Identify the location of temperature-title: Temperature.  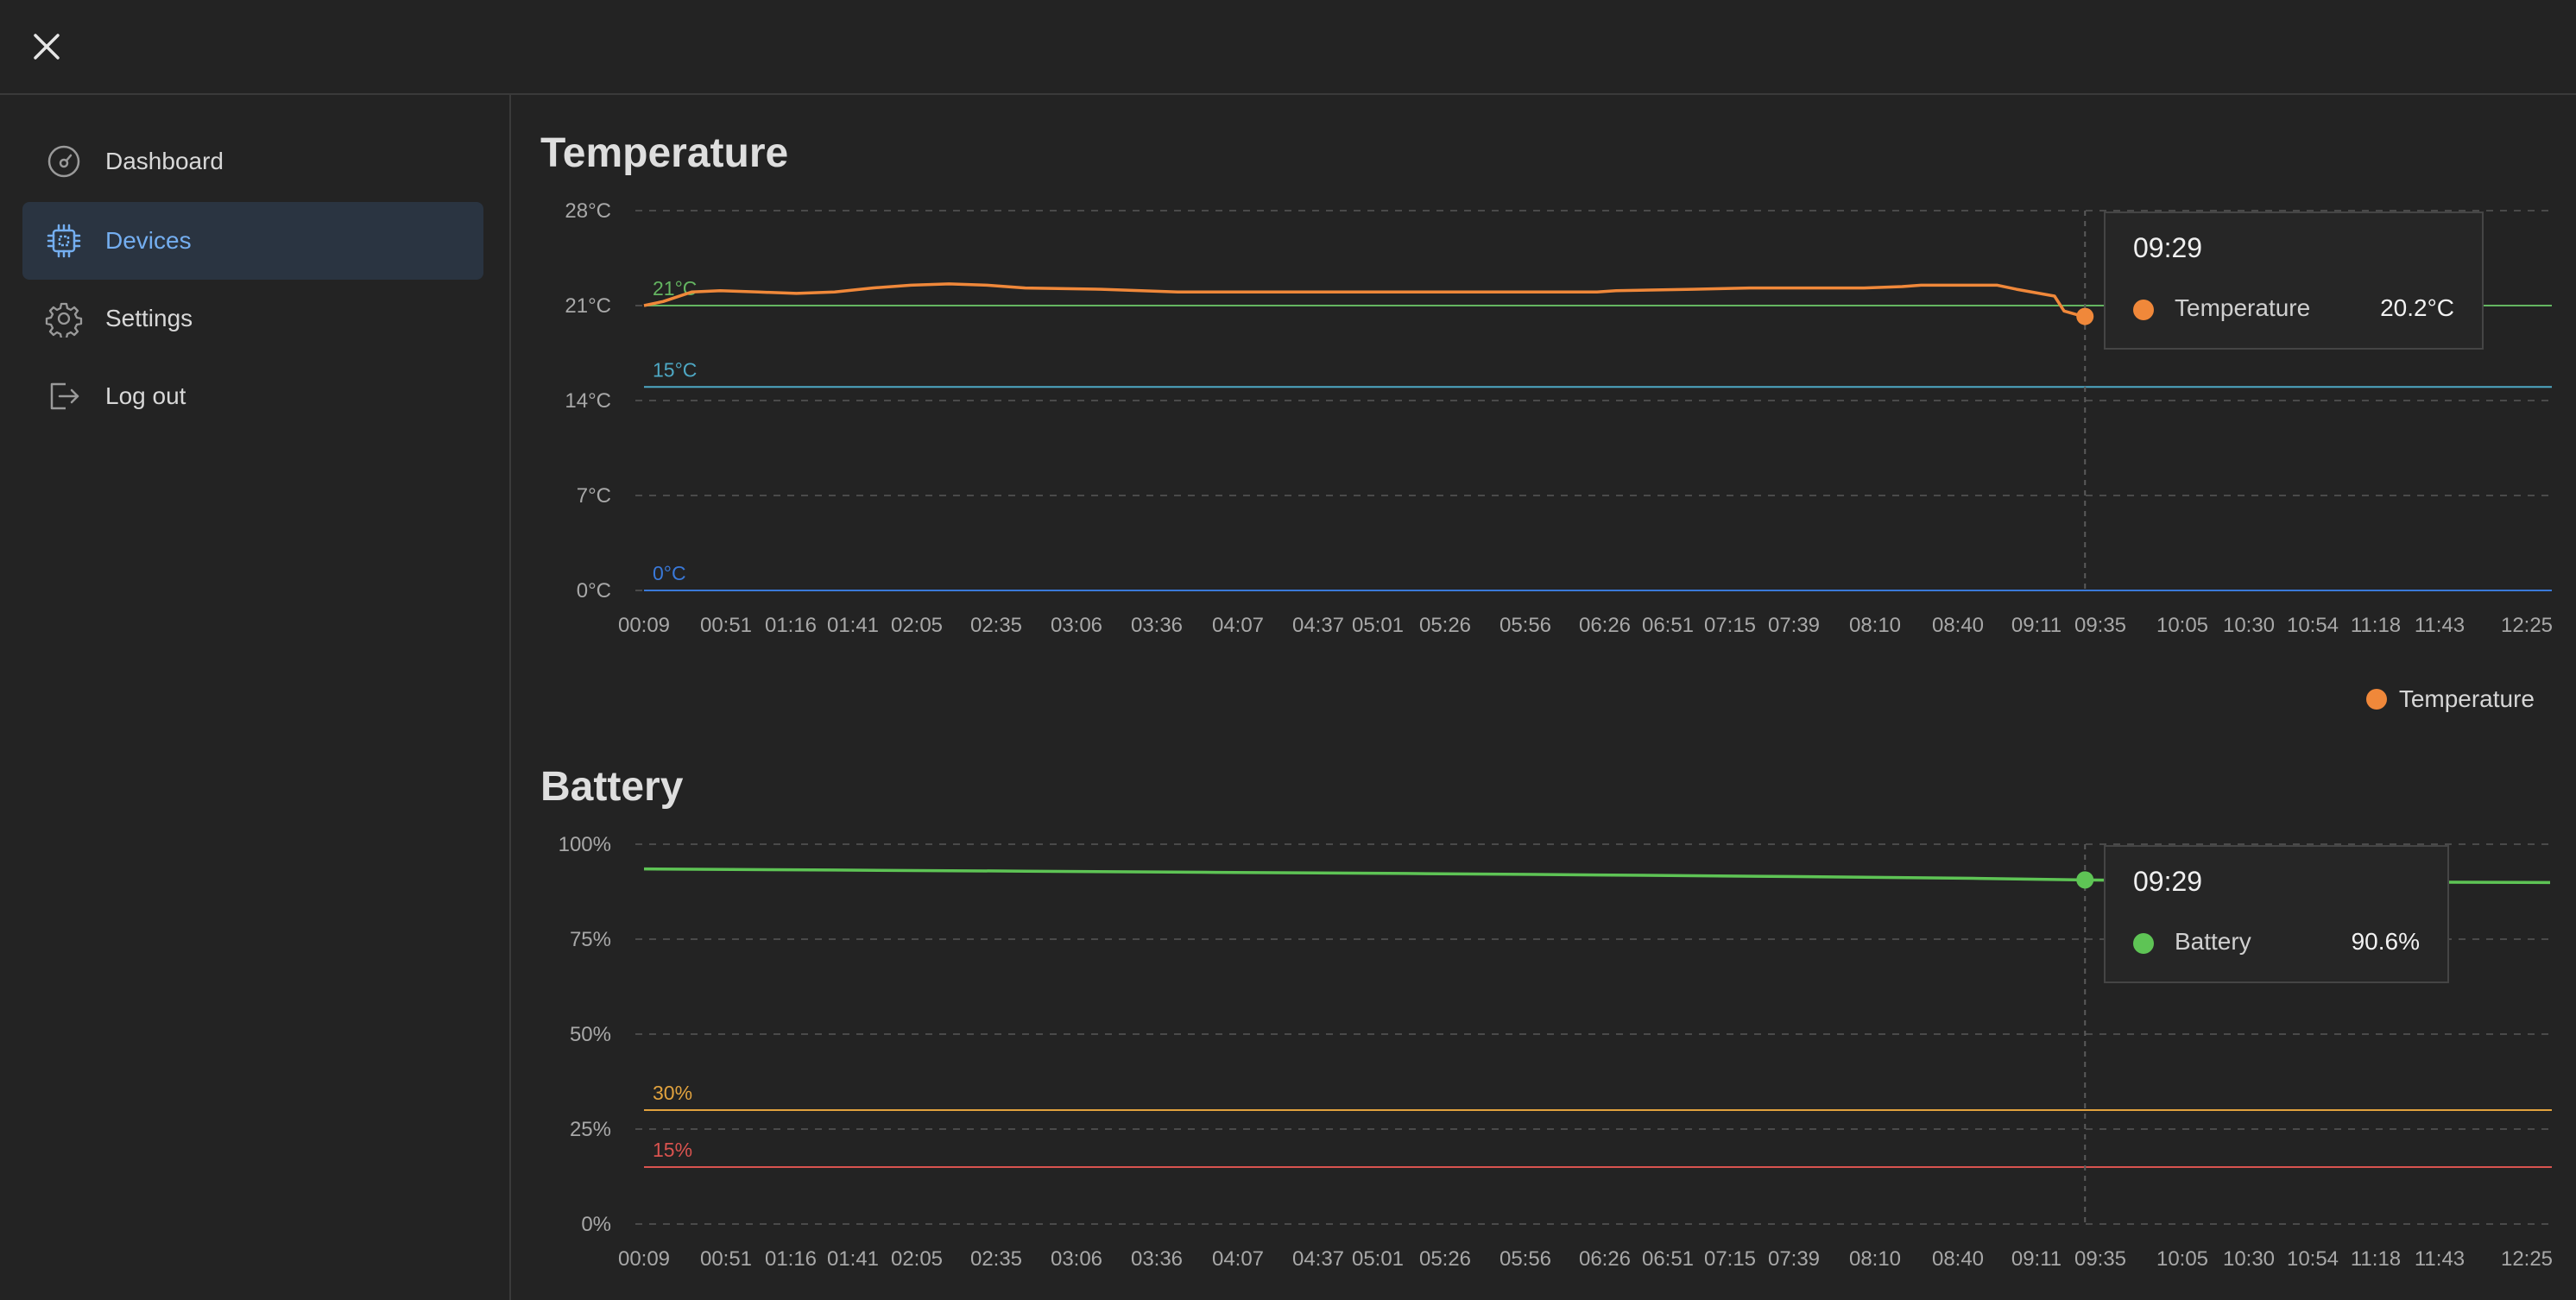
(664, 153).